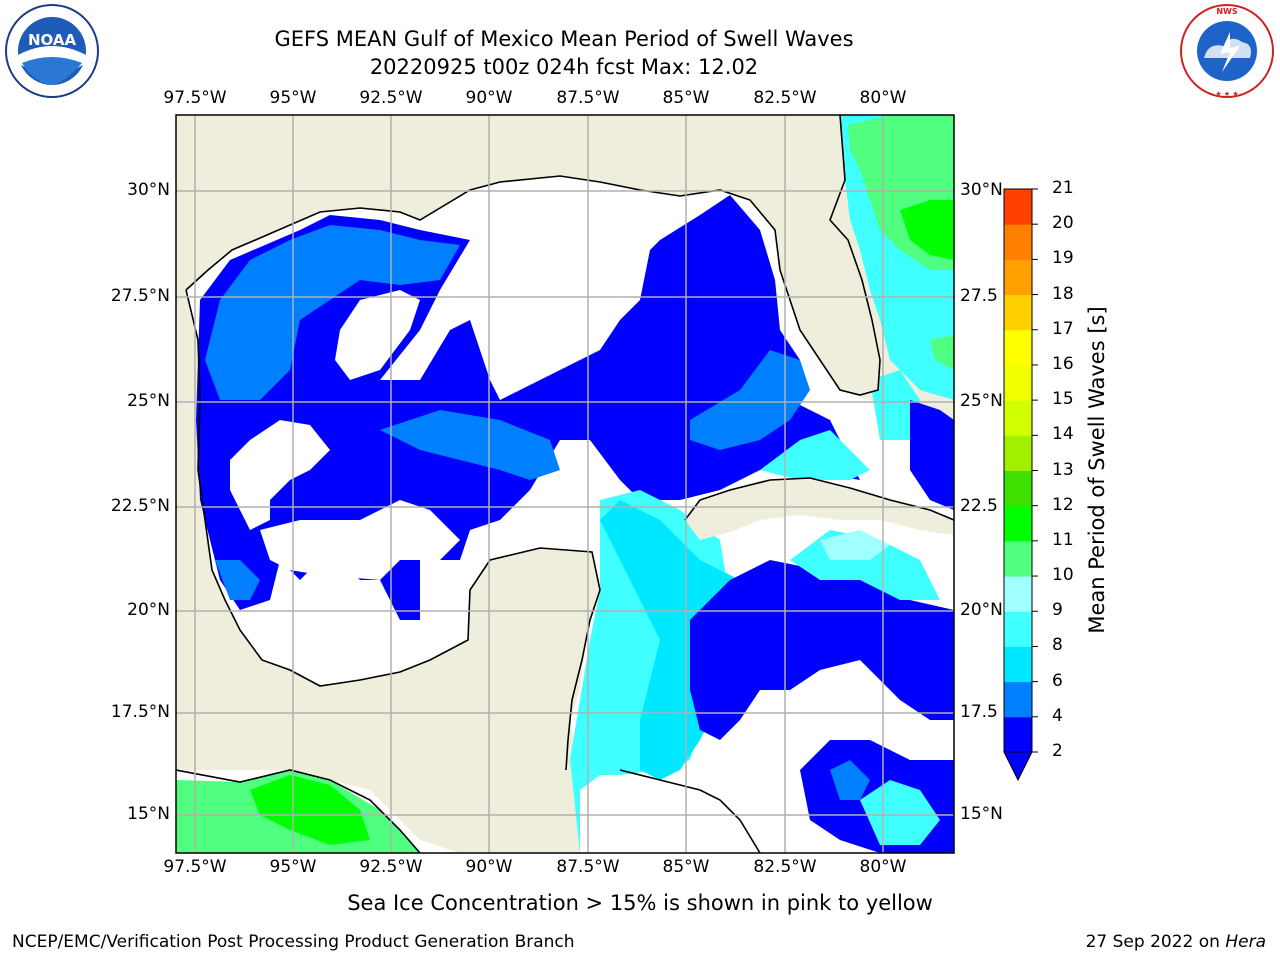  Describe the element at coordinates (1227, 51) in the screenshot. I see `nws-logo: NWS ★ ★ ★` at that location.